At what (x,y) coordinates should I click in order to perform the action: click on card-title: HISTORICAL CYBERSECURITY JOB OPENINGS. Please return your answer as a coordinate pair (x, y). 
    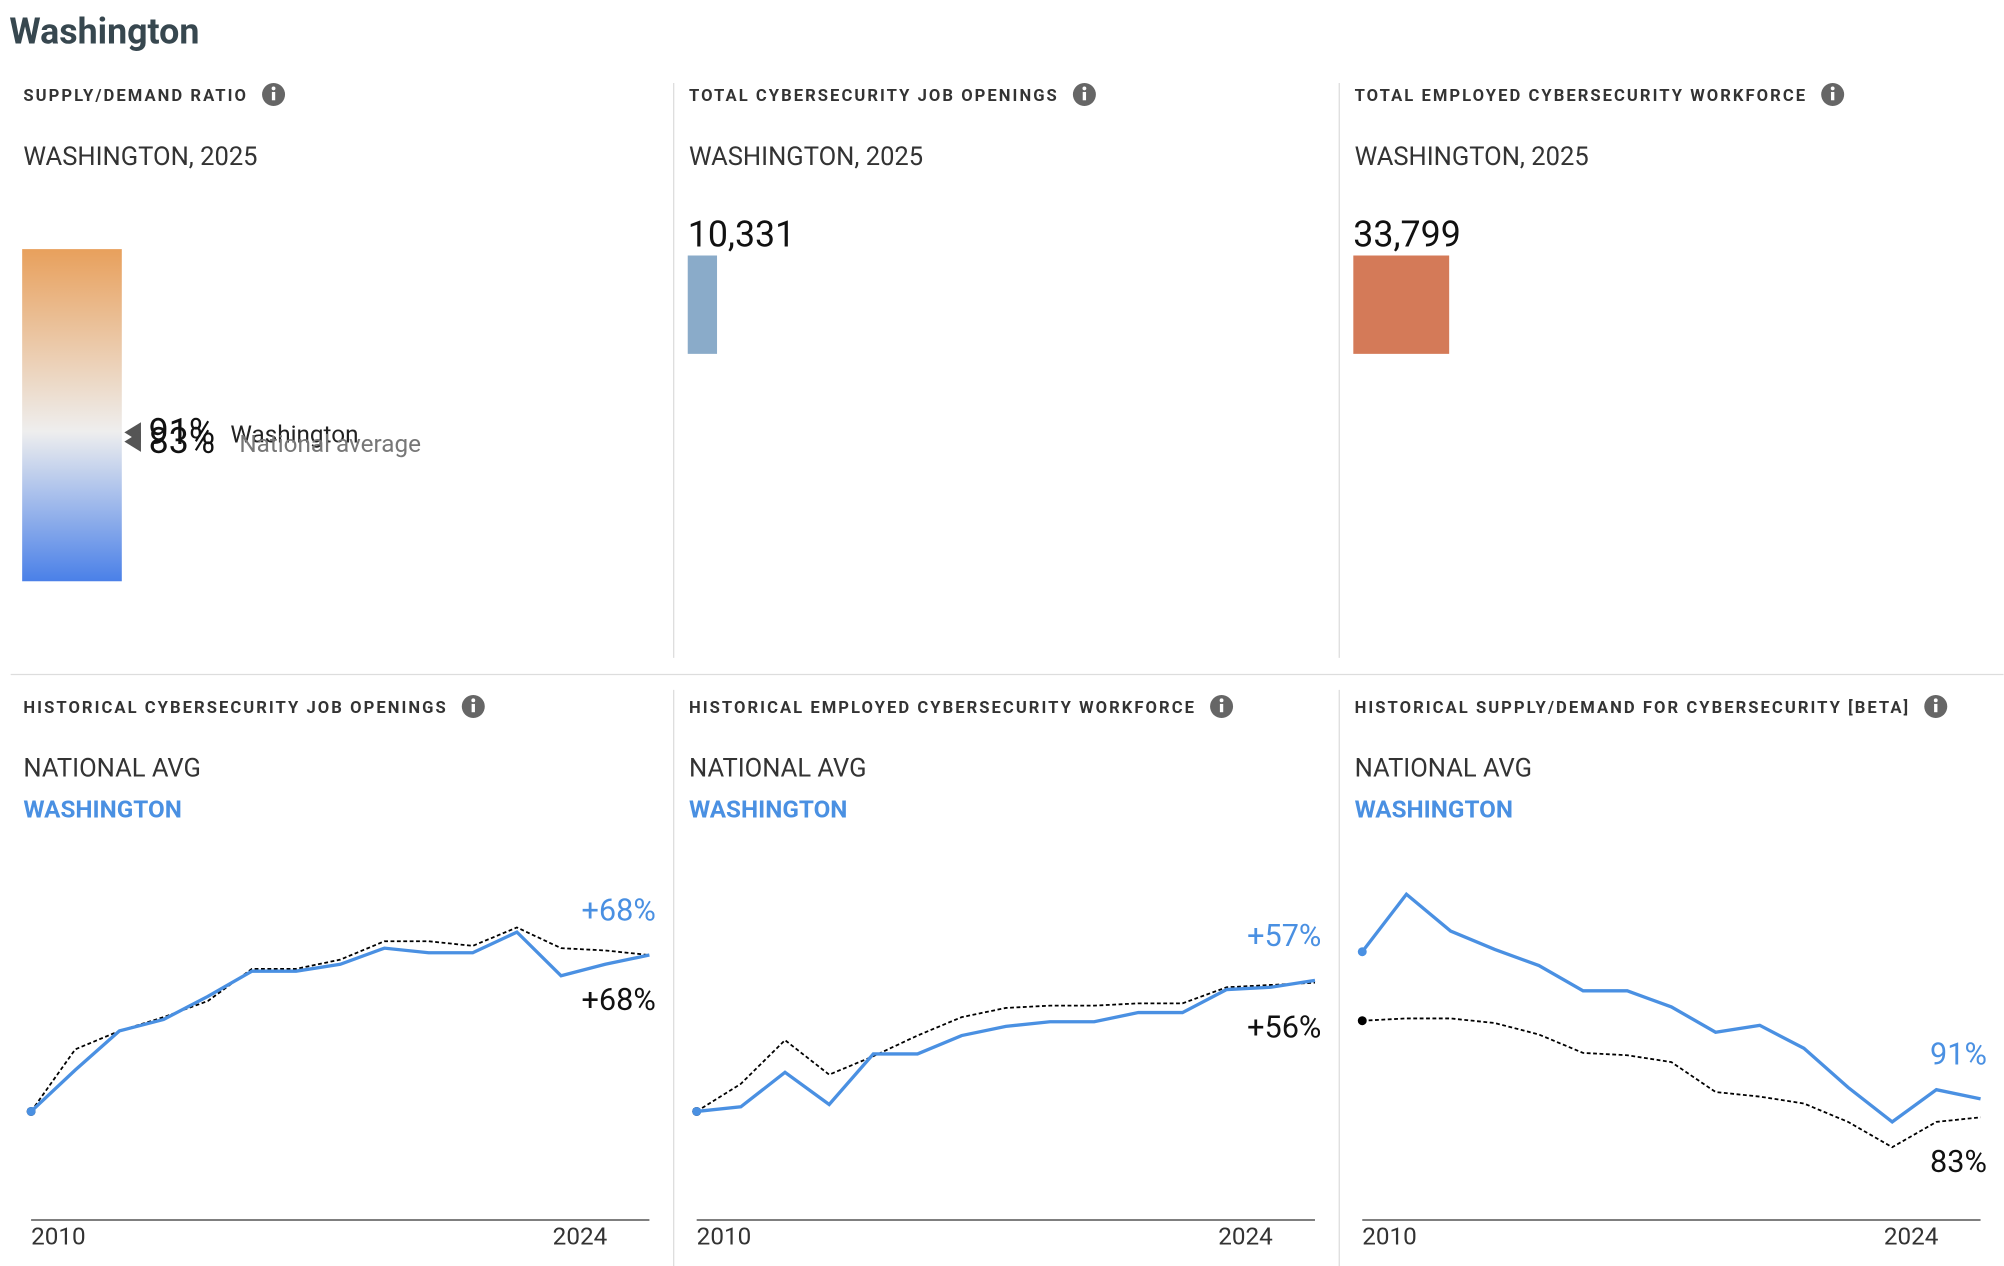
    Looking at the image, I should click on (235, 708).